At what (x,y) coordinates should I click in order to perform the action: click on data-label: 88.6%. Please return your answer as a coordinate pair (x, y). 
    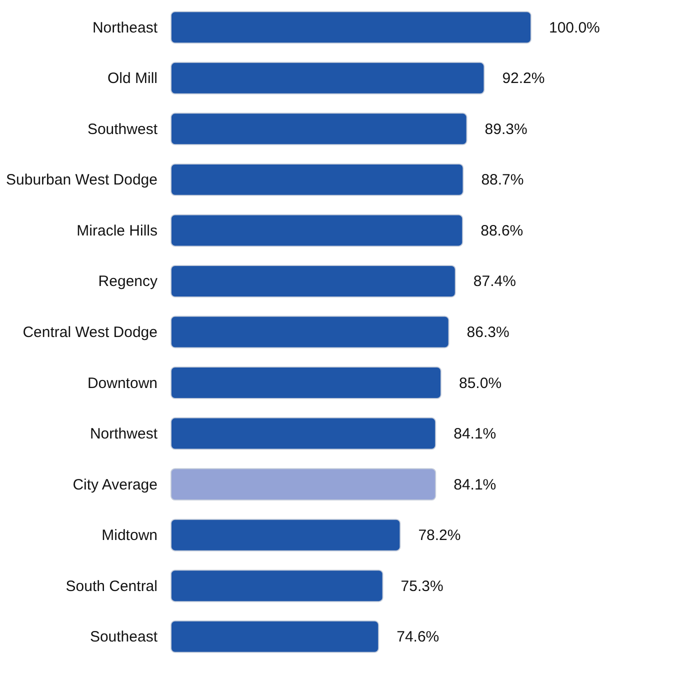
    Looking at the image, I should click on (502, 231).